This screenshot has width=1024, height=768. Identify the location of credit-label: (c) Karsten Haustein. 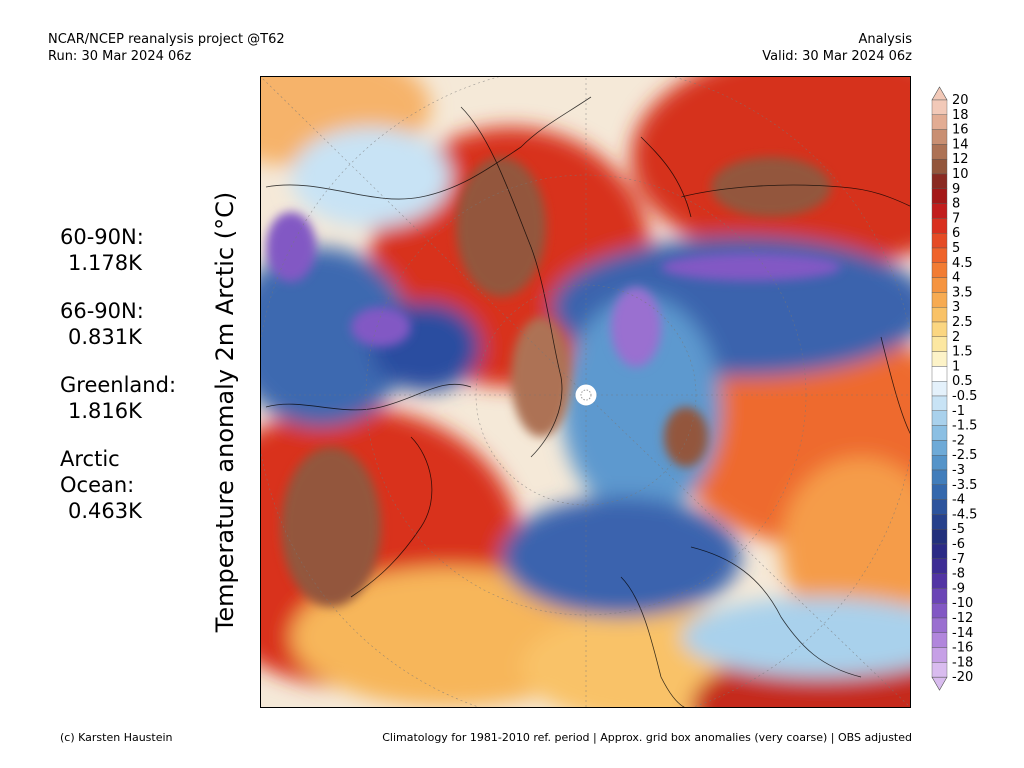
(116, 737).